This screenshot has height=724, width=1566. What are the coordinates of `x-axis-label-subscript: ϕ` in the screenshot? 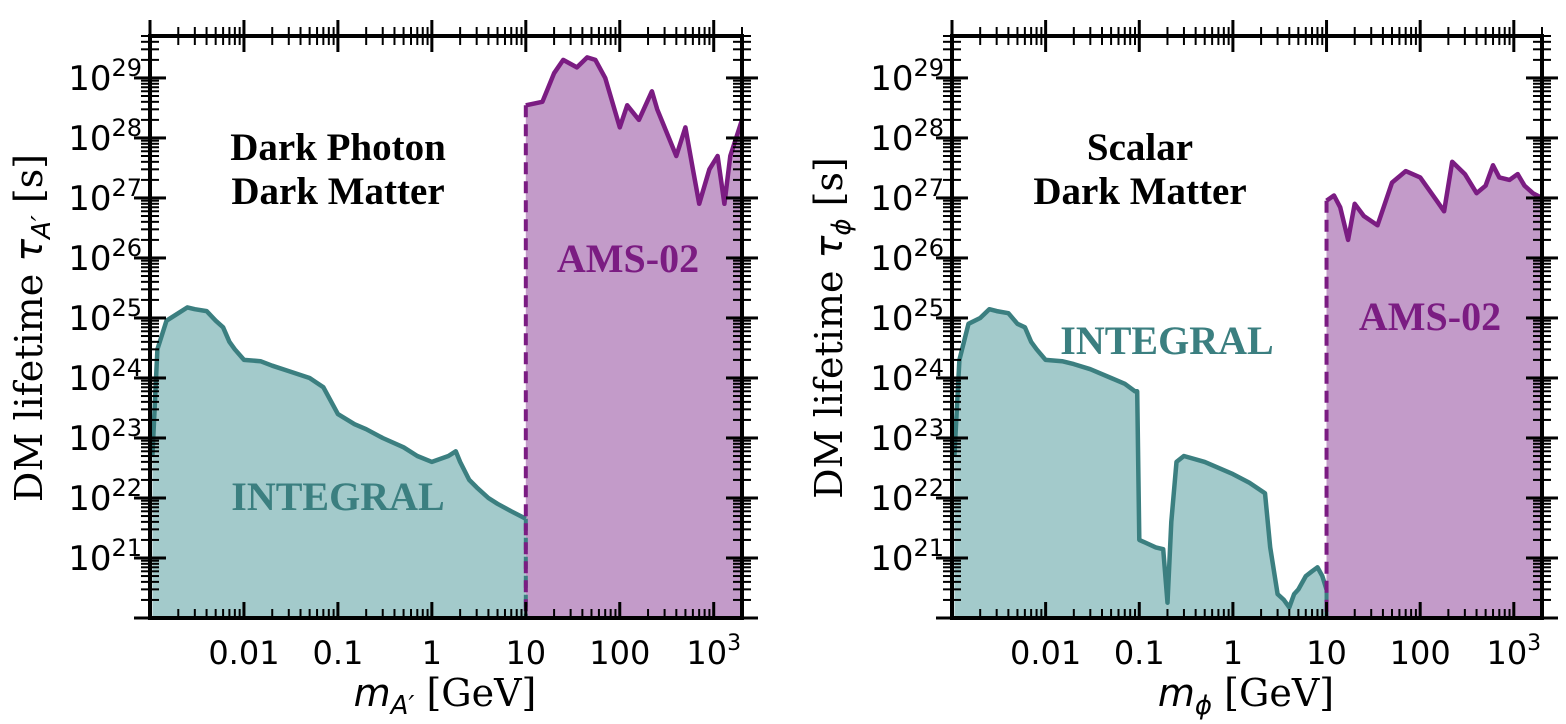 It's located at (1203, 706).